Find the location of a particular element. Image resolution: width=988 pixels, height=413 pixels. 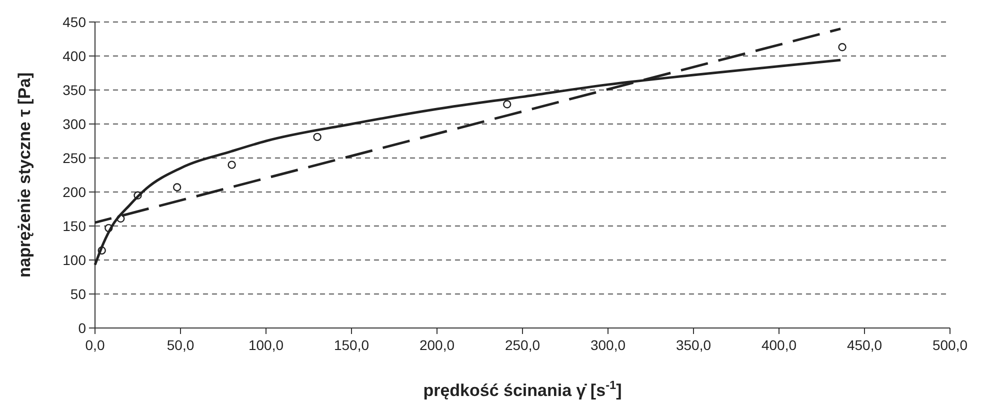

y-tick-label: 200 is located at coordinates (74, 192).